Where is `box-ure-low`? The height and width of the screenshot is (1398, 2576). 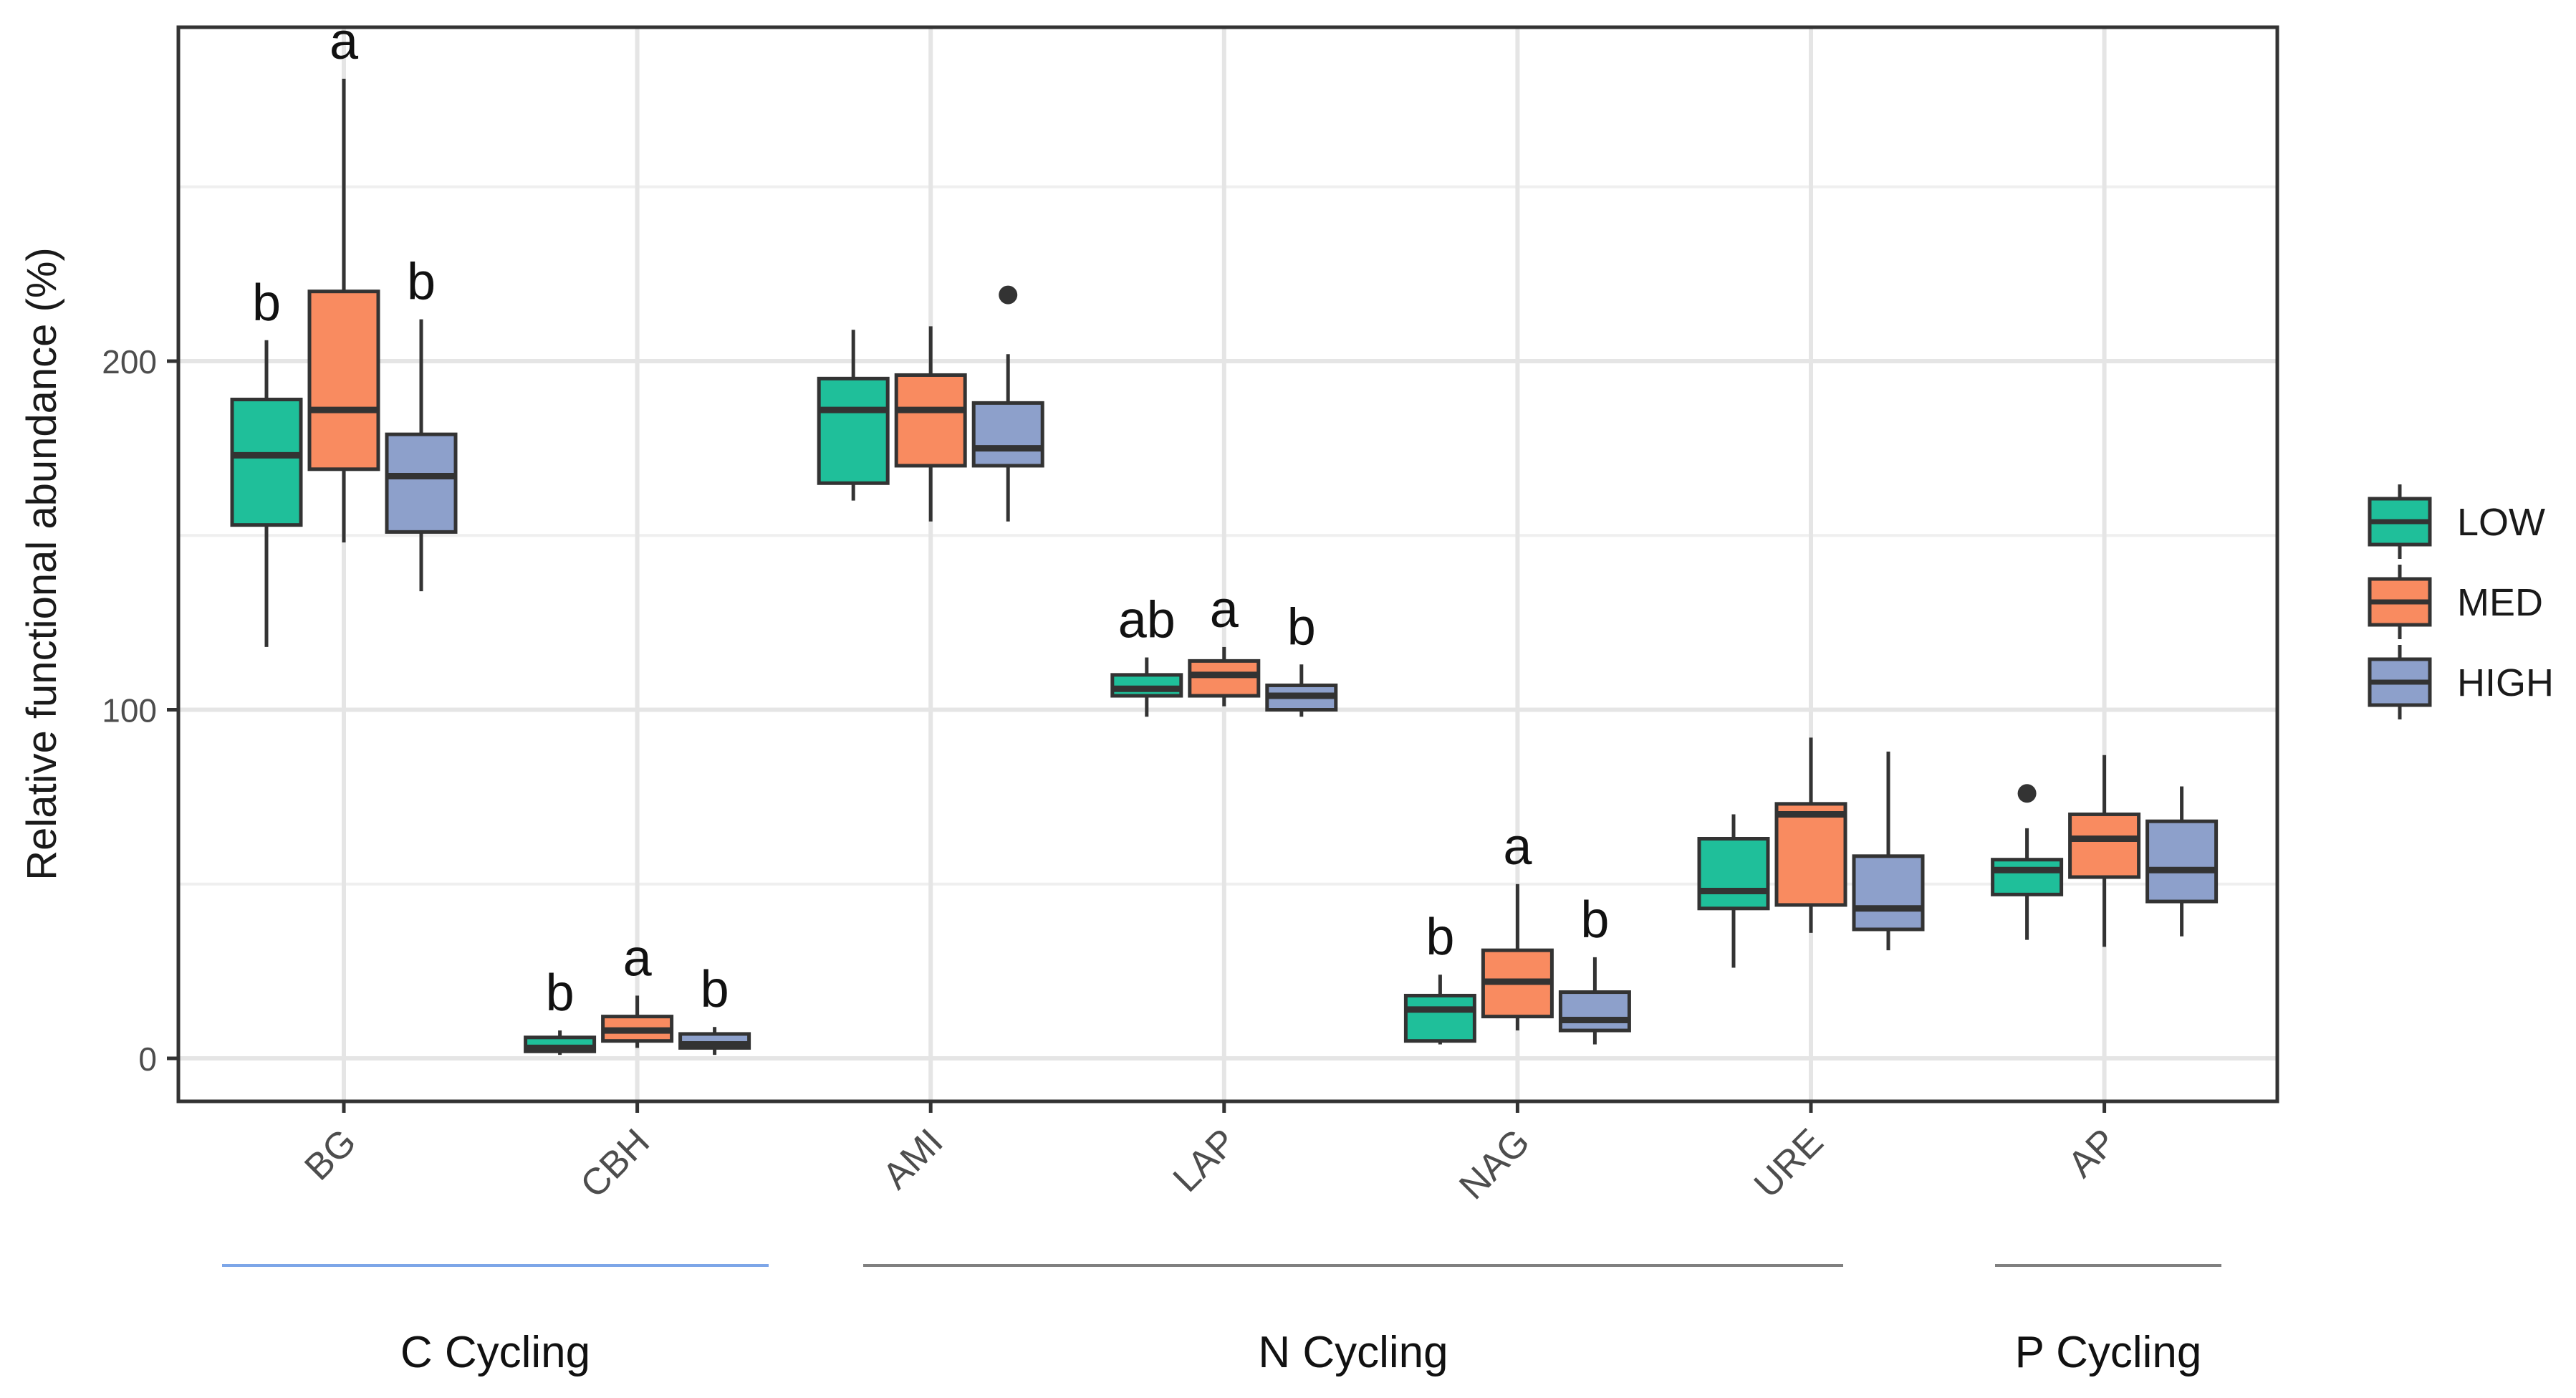 box-ure-low is located at coordinates (1733, 891).